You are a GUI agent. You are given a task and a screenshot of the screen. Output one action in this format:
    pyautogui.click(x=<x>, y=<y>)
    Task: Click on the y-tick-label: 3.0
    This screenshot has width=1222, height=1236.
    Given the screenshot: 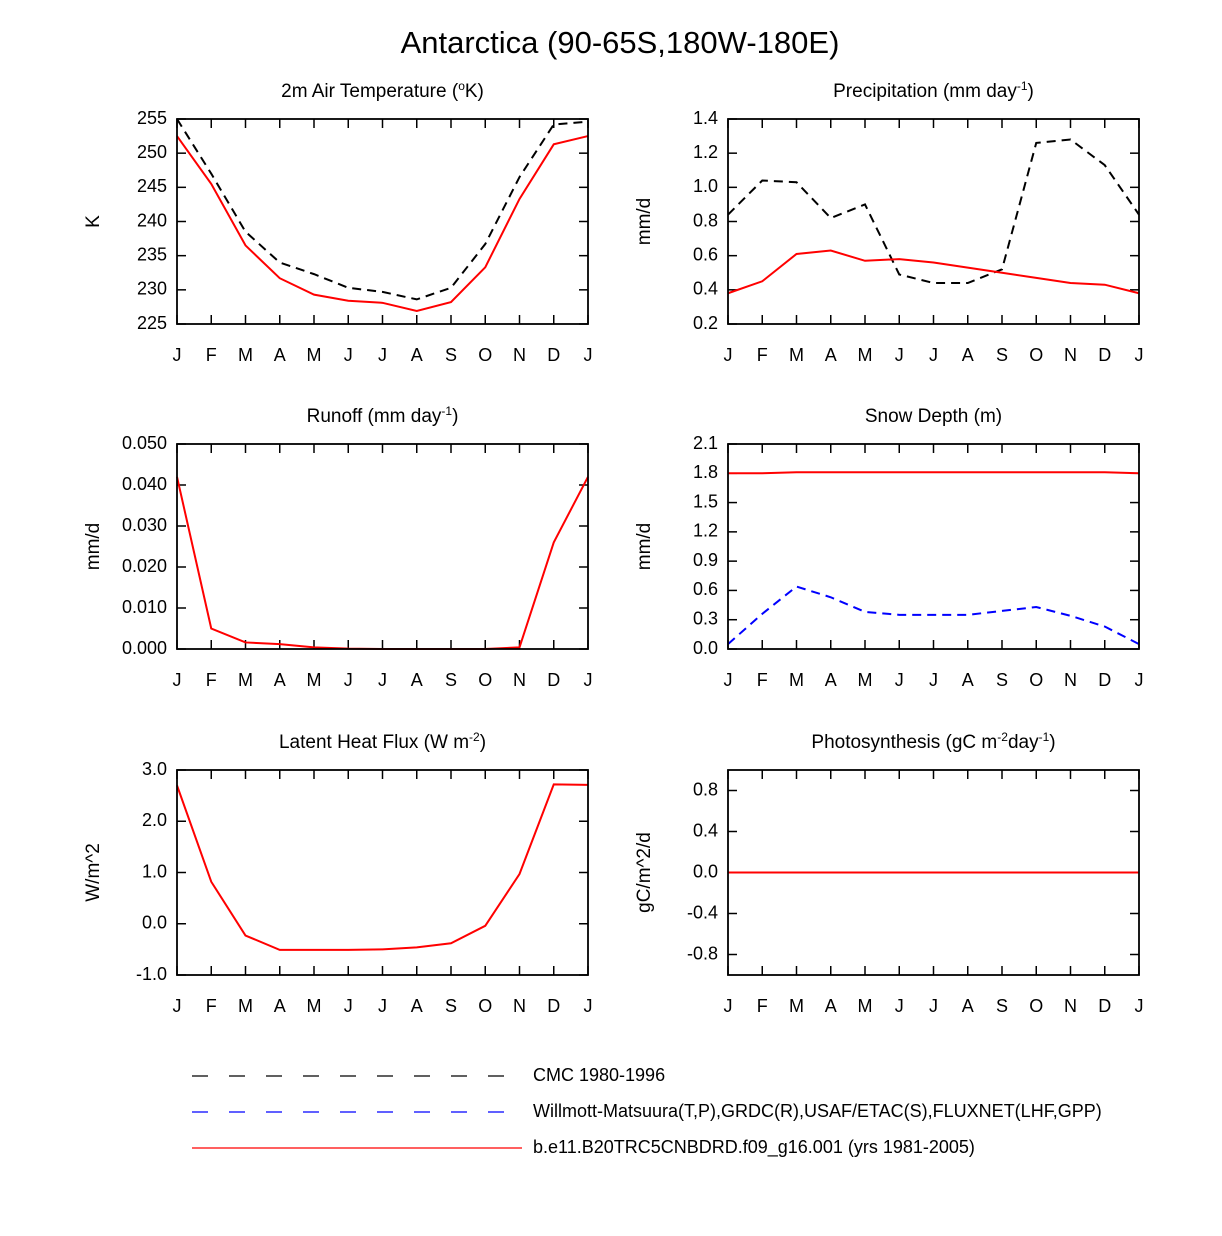 What is the action you would take?
    pyautogui.click(x=154, y=769)
    